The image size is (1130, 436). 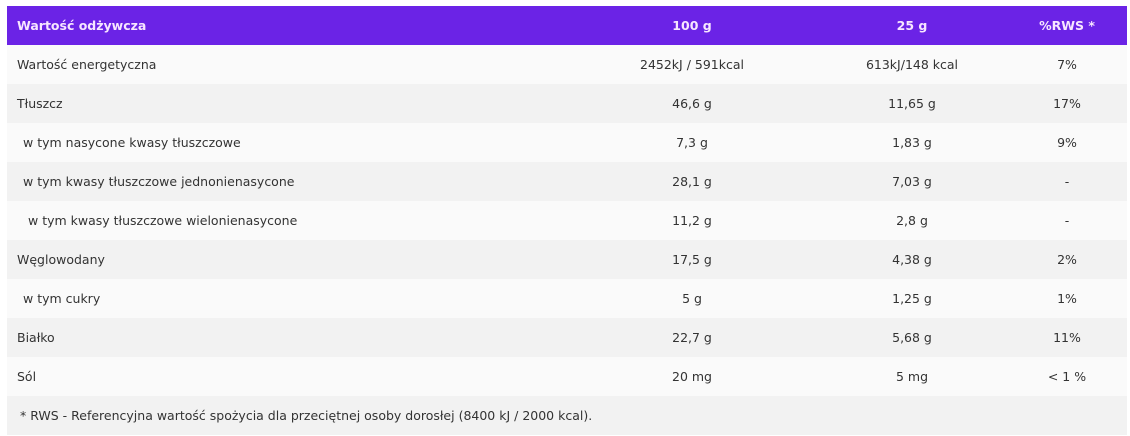 I want to click on header-25g: 25 g, so click(x=912, y=25).